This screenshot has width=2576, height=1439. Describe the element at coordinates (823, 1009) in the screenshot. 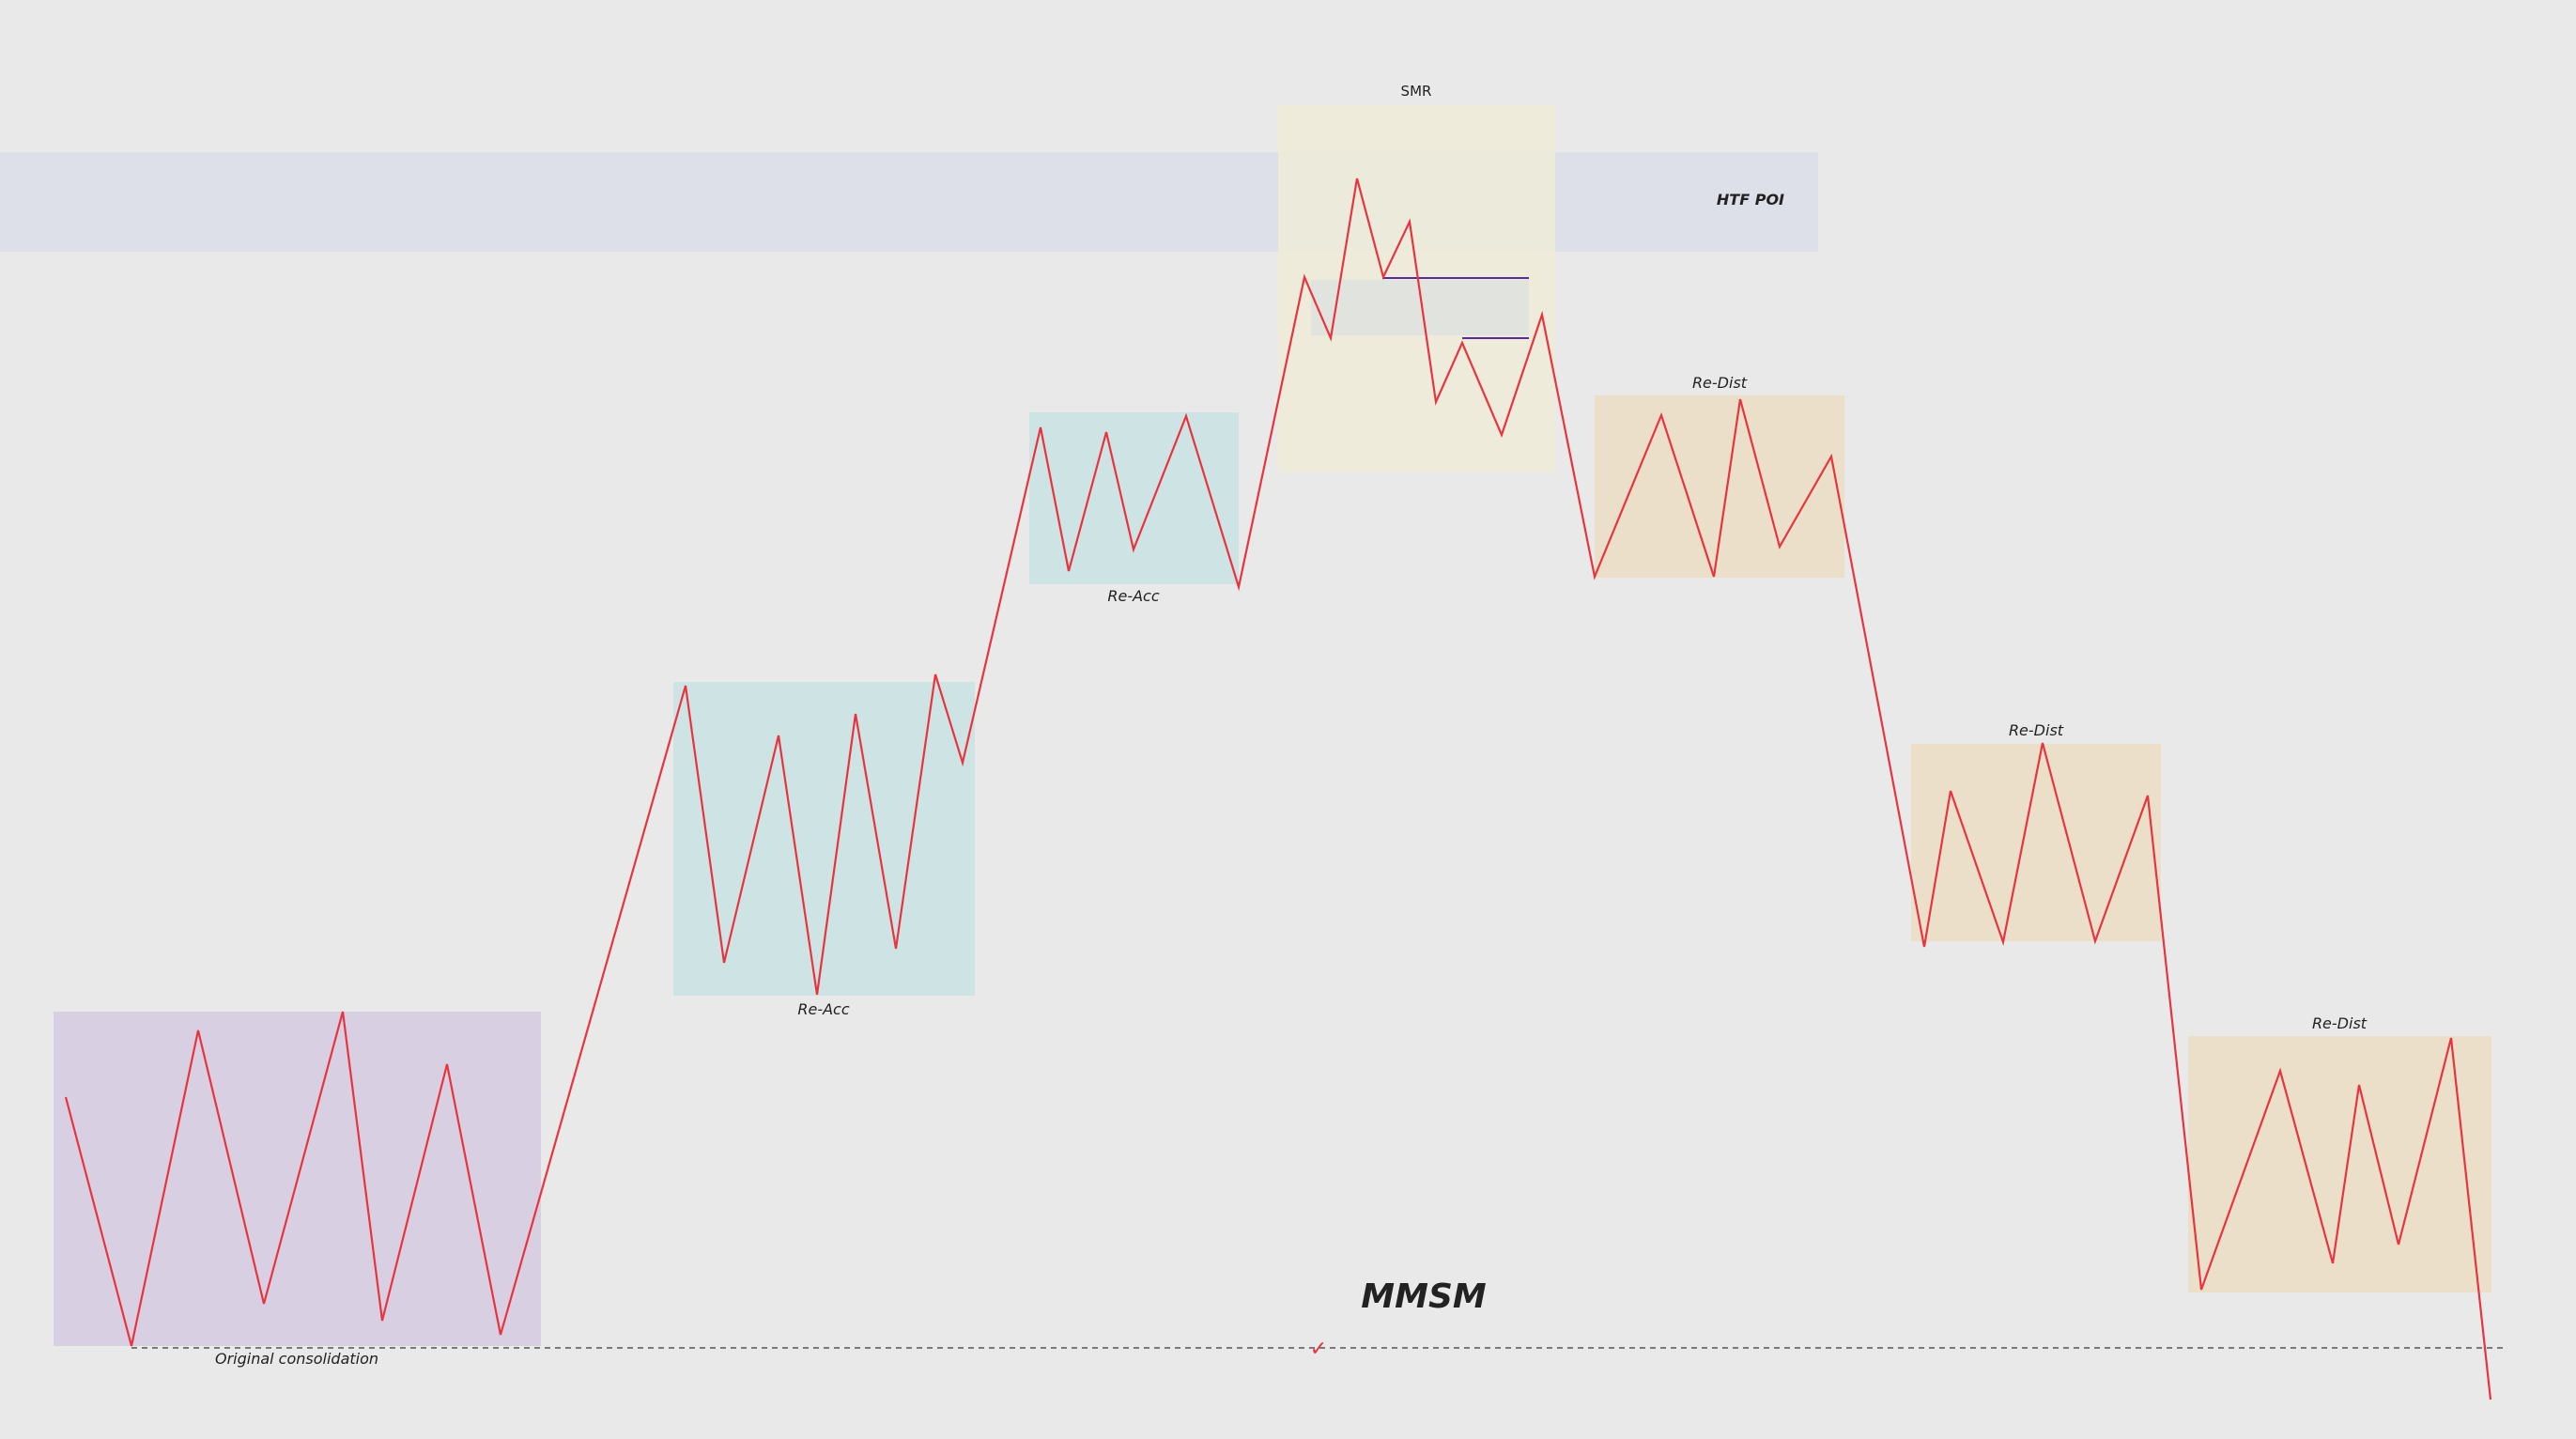

I see `re-acc-label-1: Re-Acc` at that location.